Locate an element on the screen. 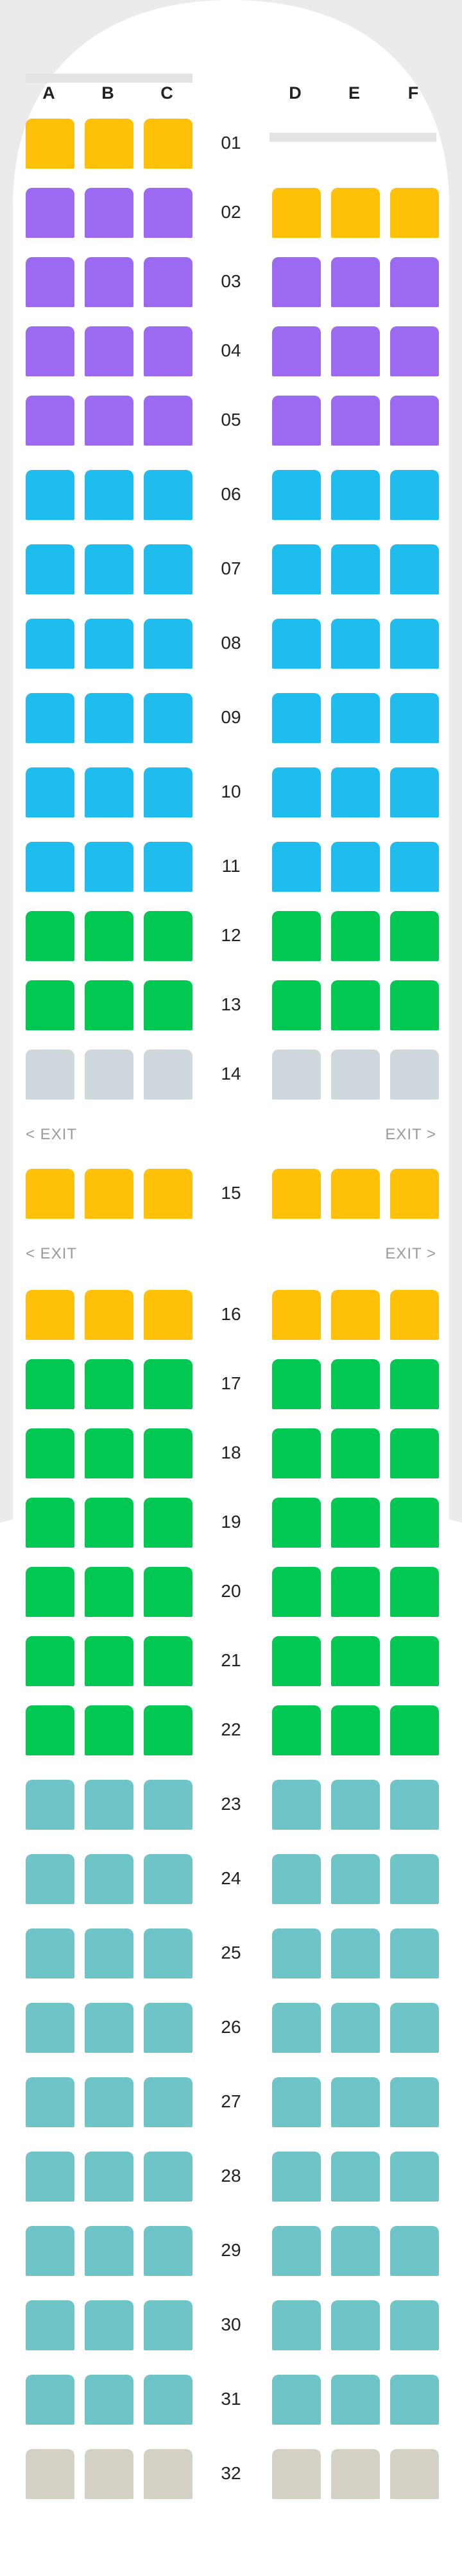  seat-02a is located at coordinates (50, 213).